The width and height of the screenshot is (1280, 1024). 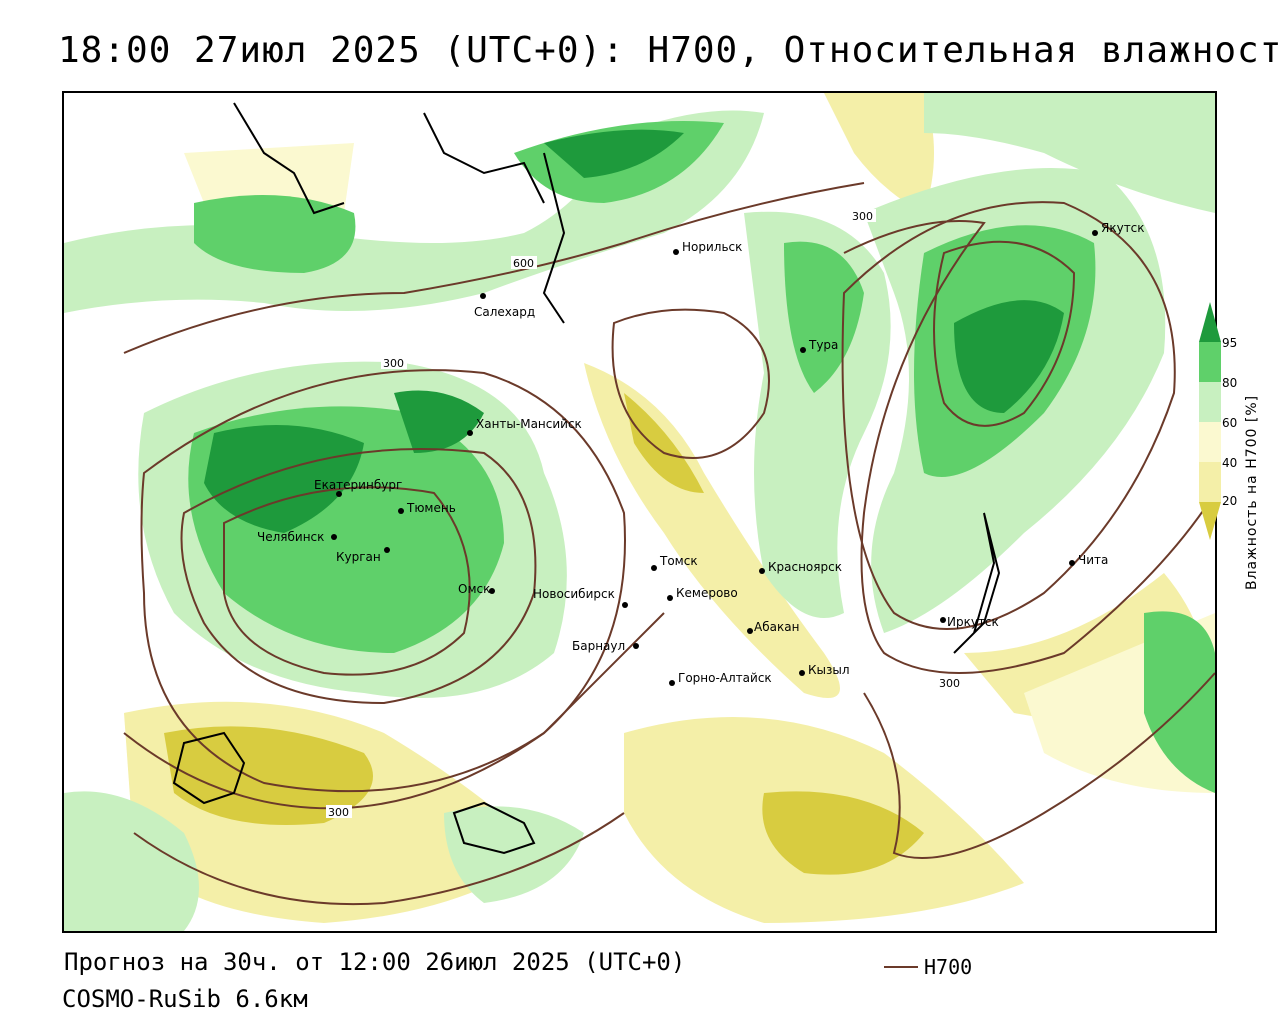 I want to click on city-chelyabinsk: Челябинск, so click(x=297, y=537).